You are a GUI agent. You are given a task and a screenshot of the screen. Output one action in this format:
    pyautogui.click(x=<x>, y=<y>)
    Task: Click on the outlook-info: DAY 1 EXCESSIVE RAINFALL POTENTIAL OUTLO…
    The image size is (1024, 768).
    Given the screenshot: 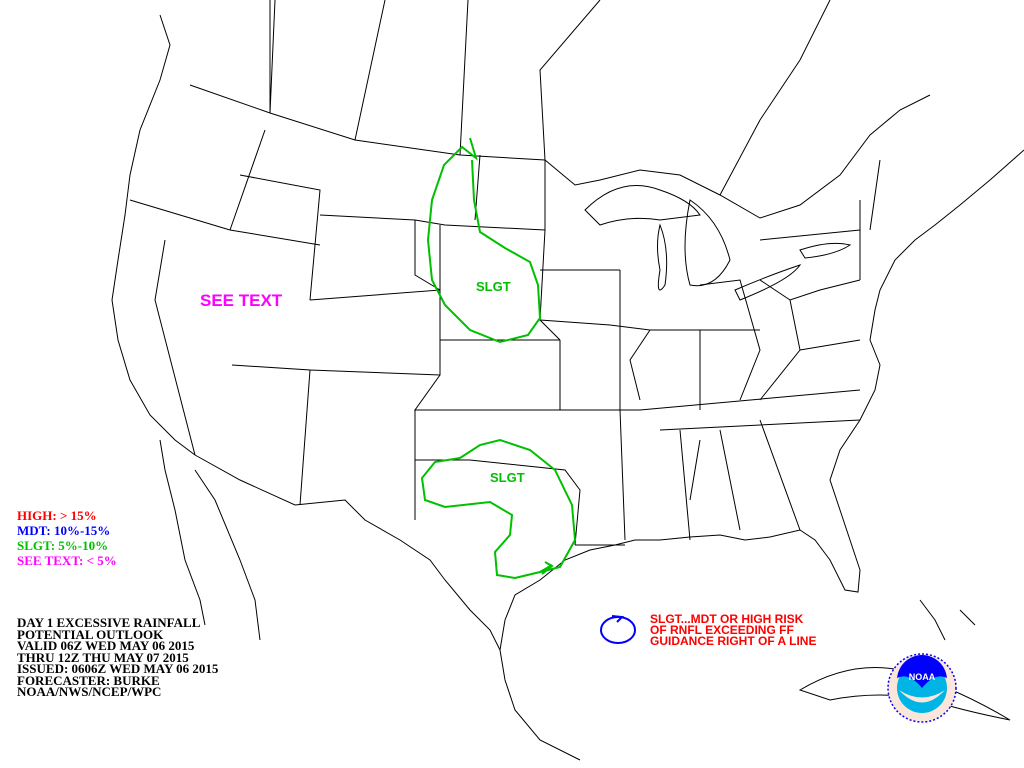 What is the action you would take?
    pyautogui.click(x=118, y=657)
    